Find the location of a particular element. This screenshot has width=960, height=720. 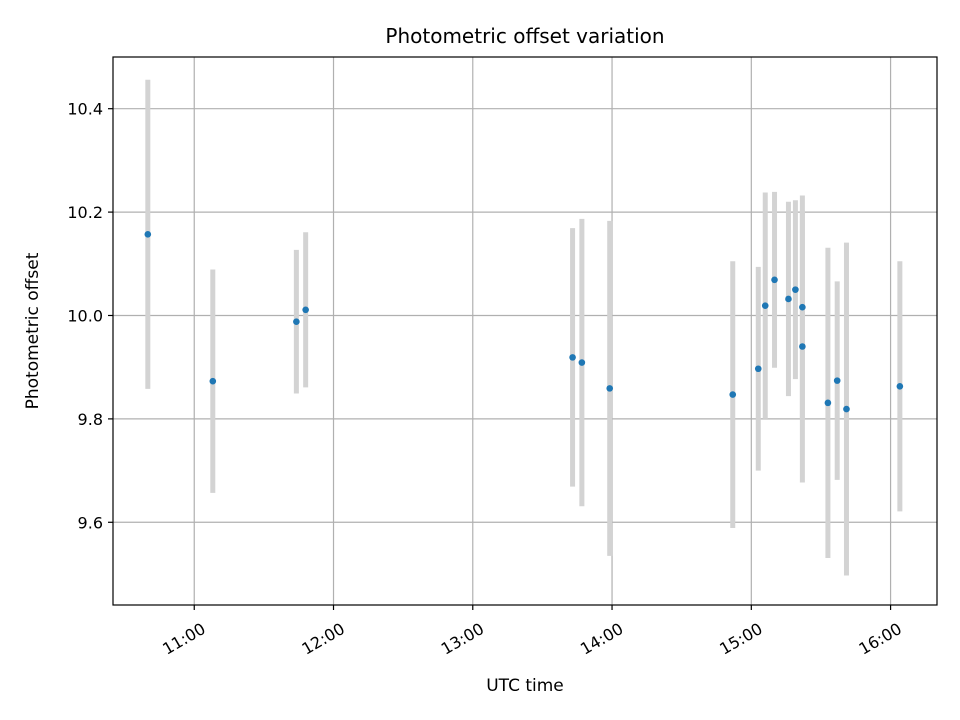

x-axis-label: UTC time is located at coordinates (525, 686).